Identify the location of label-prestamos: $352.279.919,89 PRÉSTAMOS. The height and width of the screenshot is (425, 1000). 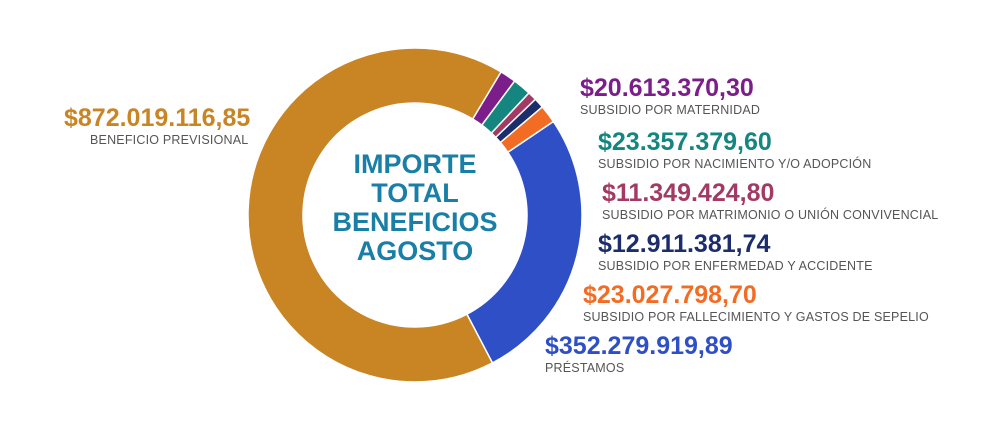
(639, 354).